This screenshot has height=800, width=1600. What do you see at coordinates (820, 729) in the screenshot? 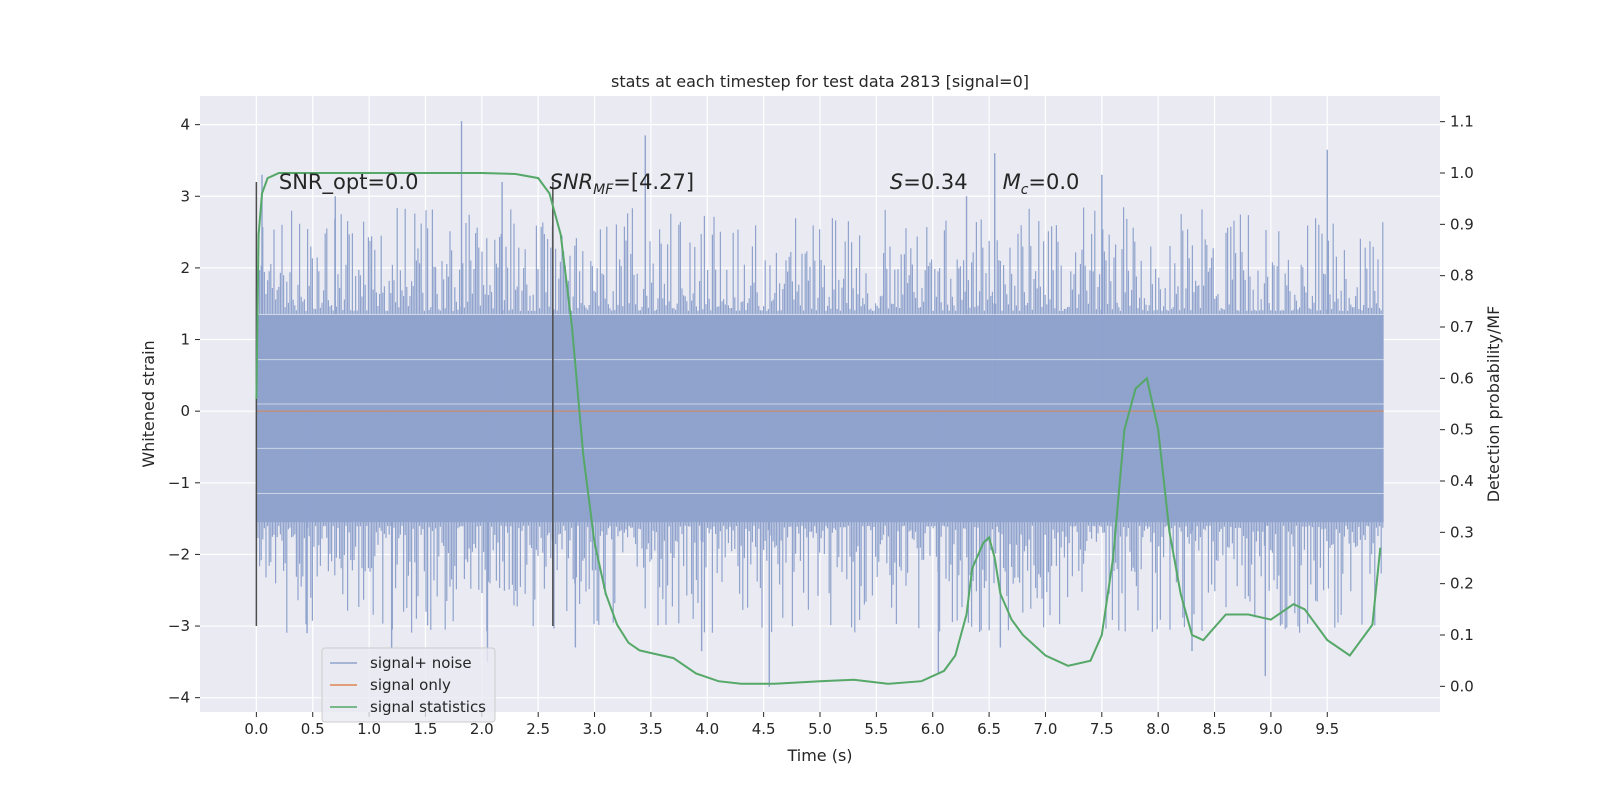
I see `x-tick-label: 5.0` at bounding box center [820, 729].